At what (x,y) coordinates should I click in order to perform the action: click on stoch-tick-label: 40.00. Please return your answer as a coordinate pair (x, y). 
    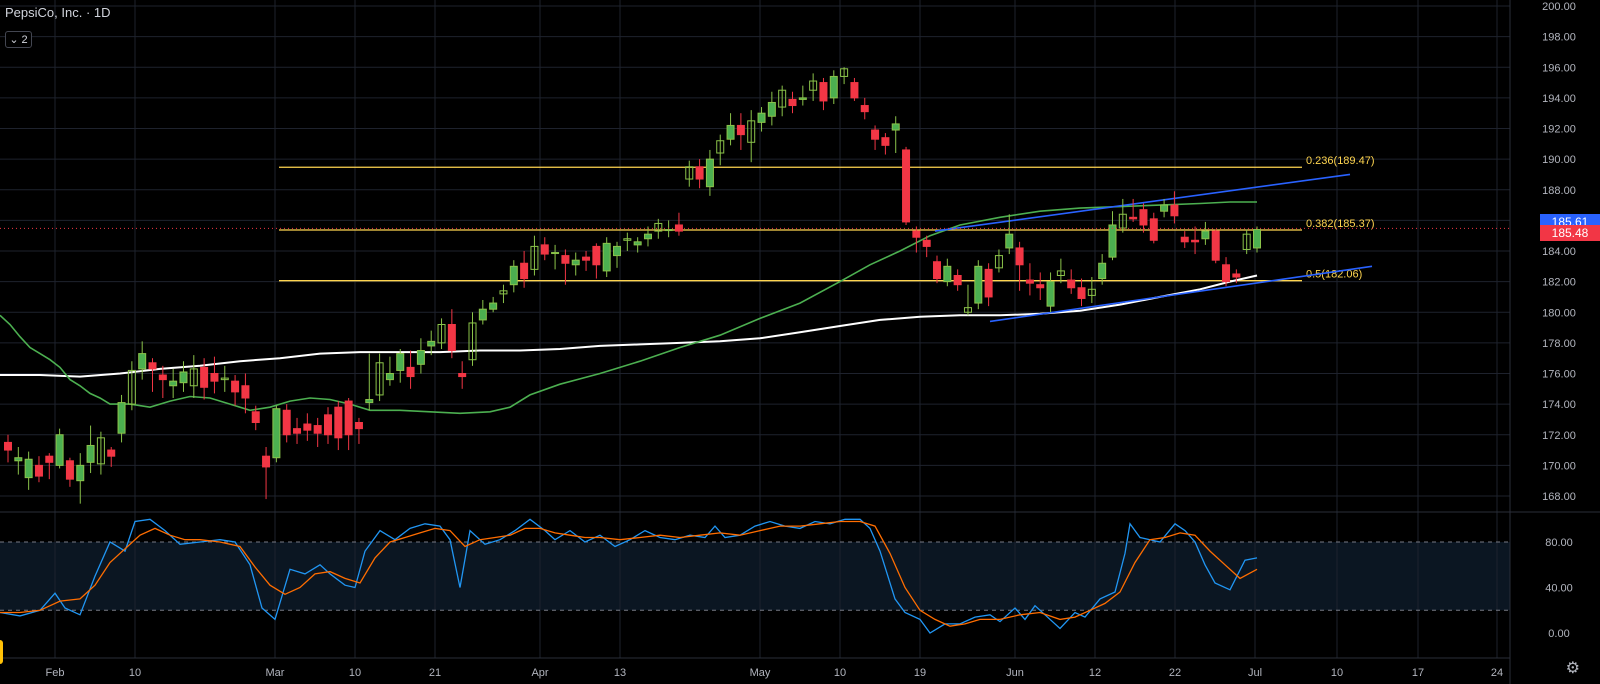
    Looking at the image, I should click on (1559, 589).